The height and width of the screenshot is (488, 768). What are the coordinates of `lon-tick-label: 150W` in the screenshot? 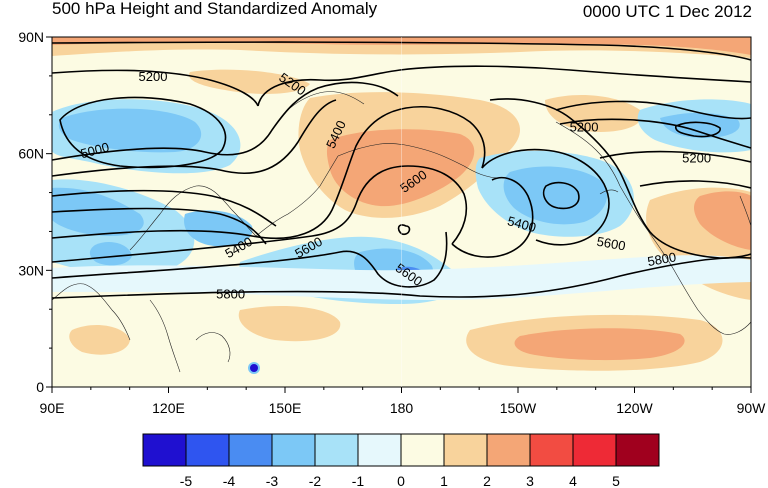 It's located at (518, 408).